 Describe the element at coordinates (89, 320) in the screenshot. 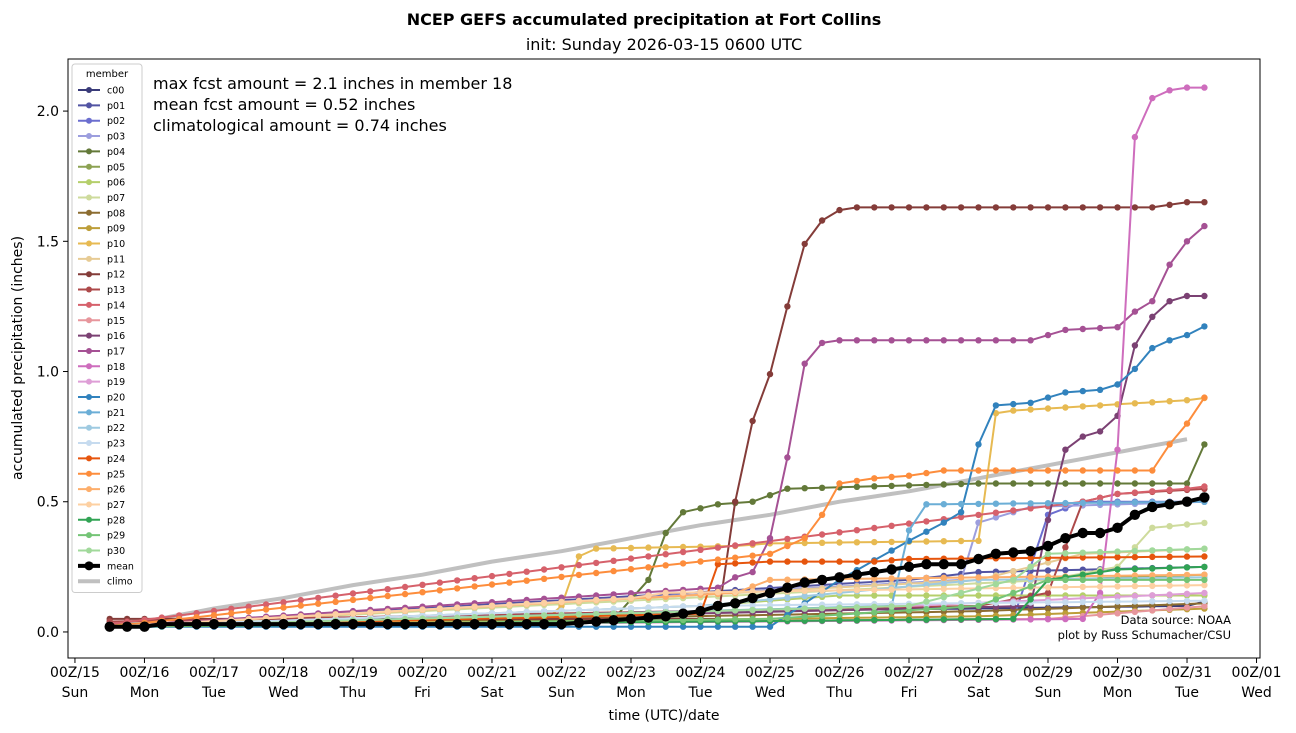

I see `legend-marker-p15` at that location.